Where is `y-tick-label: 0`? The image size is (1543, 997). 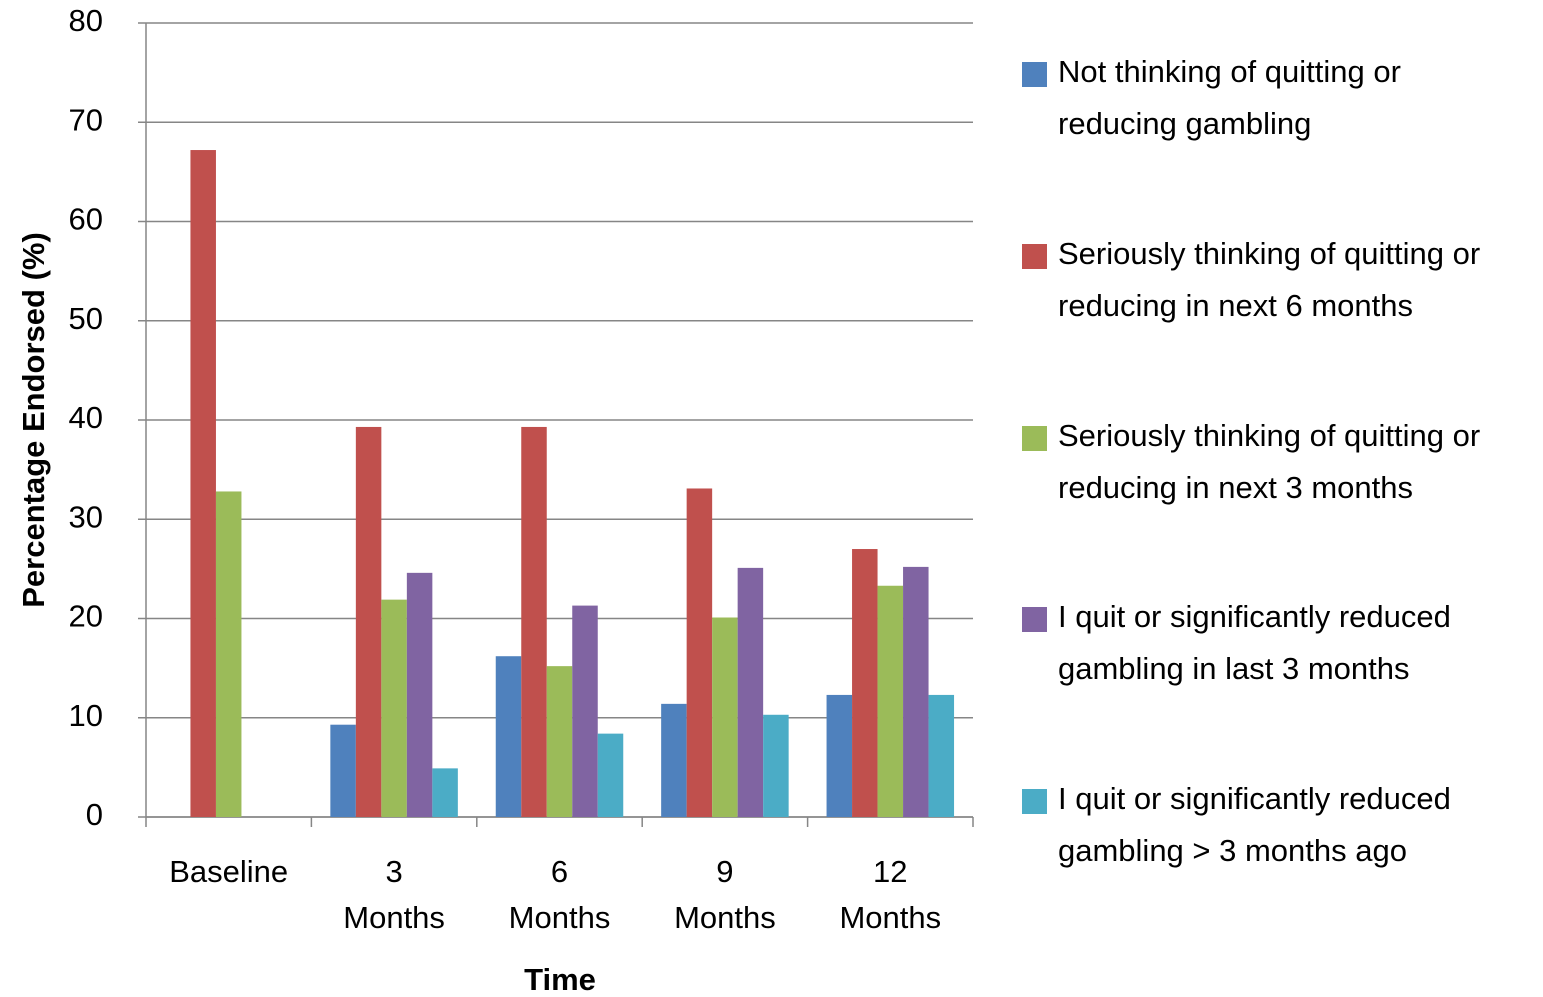 y-tick-label: 0 is located at coordinates (94, 814).